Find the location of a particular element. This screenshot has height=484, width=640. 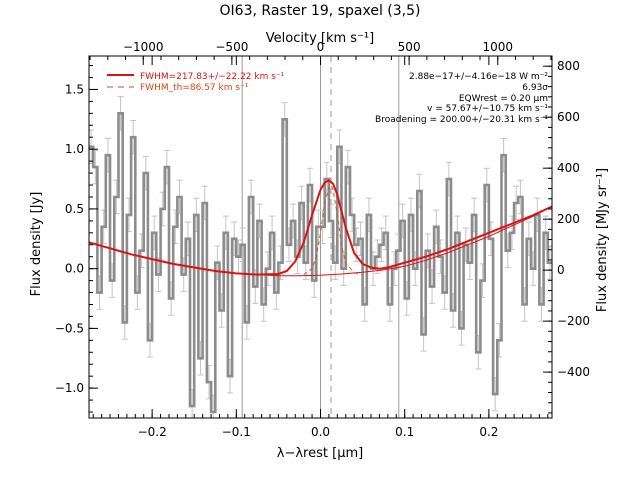

annotation-broadening: Broadening = 200.00+/−20.31 km s⁻¹ is located at coordinates (461, 120).